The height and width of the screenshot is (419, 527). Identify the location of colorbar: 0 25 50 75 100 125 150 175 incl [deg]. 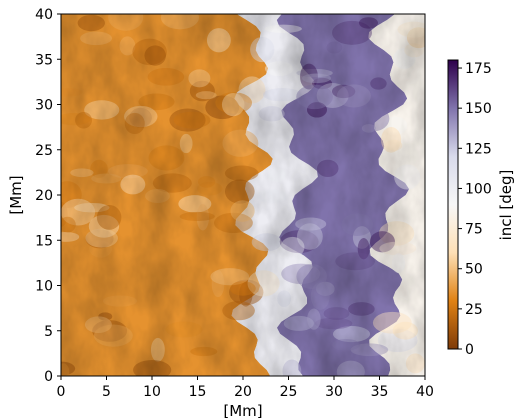
(481, 208).